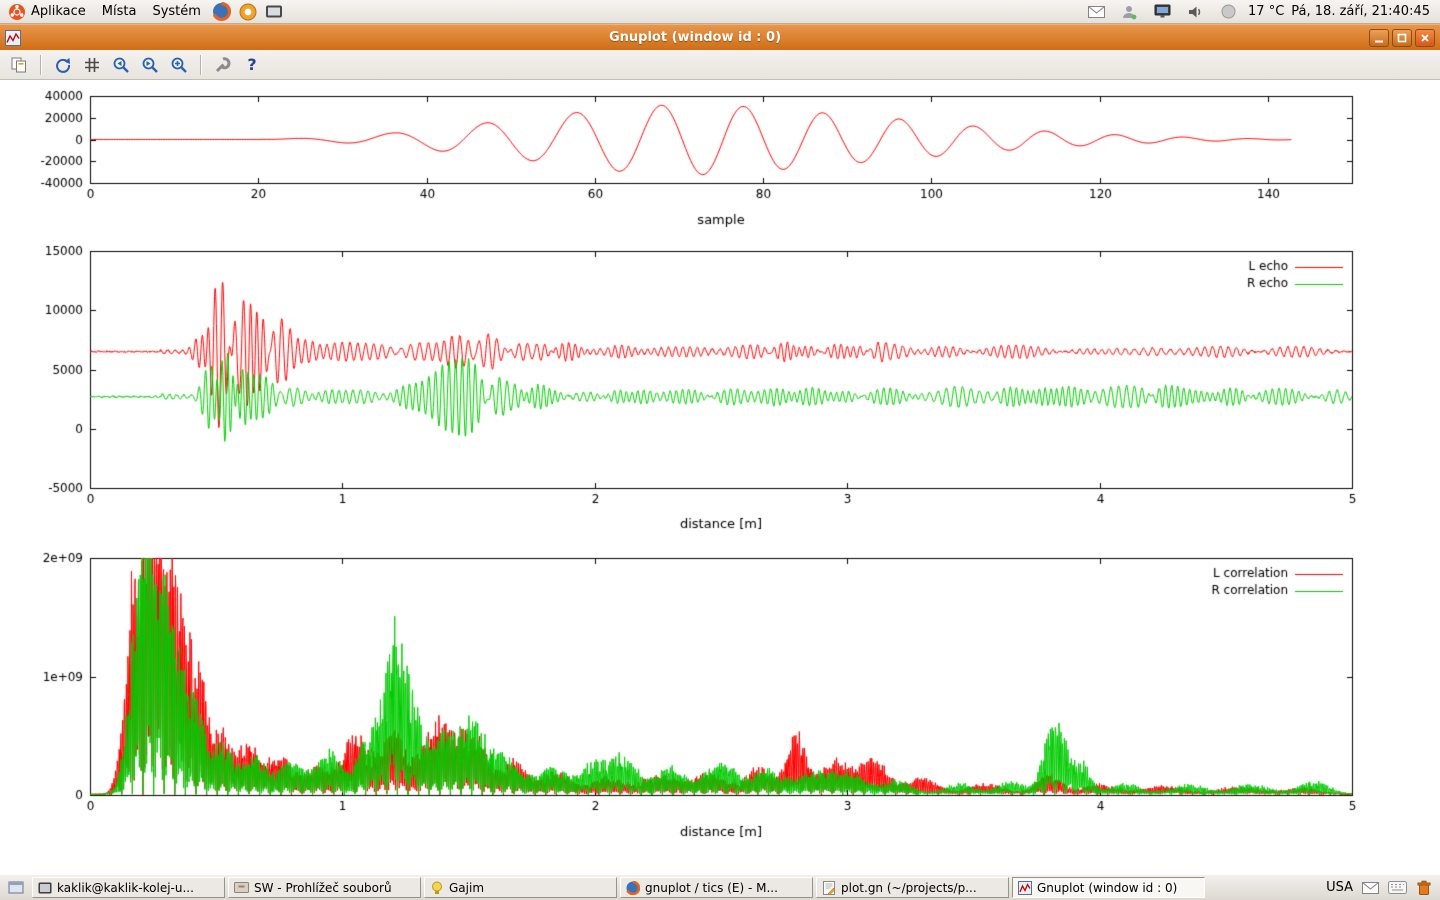 Image resolution: width=1440 pixels, height=900 pixels. What do you see at coordinates (1381, 888) in the screenshot?
I see `taskbar-right-group: USA` at bounding box center [1381, 888].